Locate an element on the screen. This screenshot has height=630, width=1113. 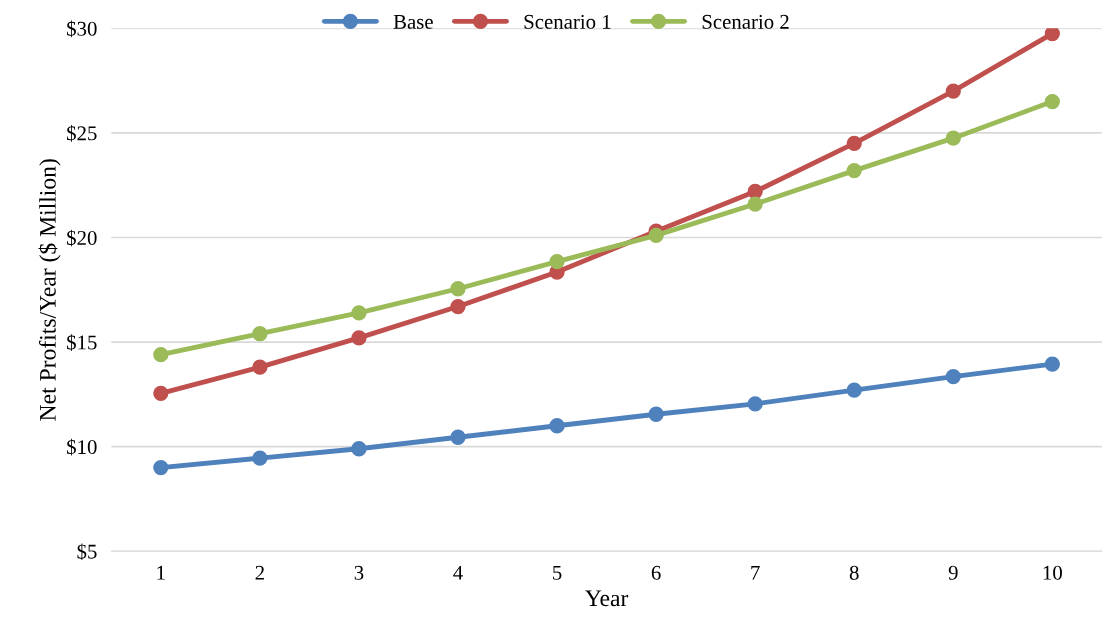
x-tick-label: 9 is located at coordinates (953, 572).